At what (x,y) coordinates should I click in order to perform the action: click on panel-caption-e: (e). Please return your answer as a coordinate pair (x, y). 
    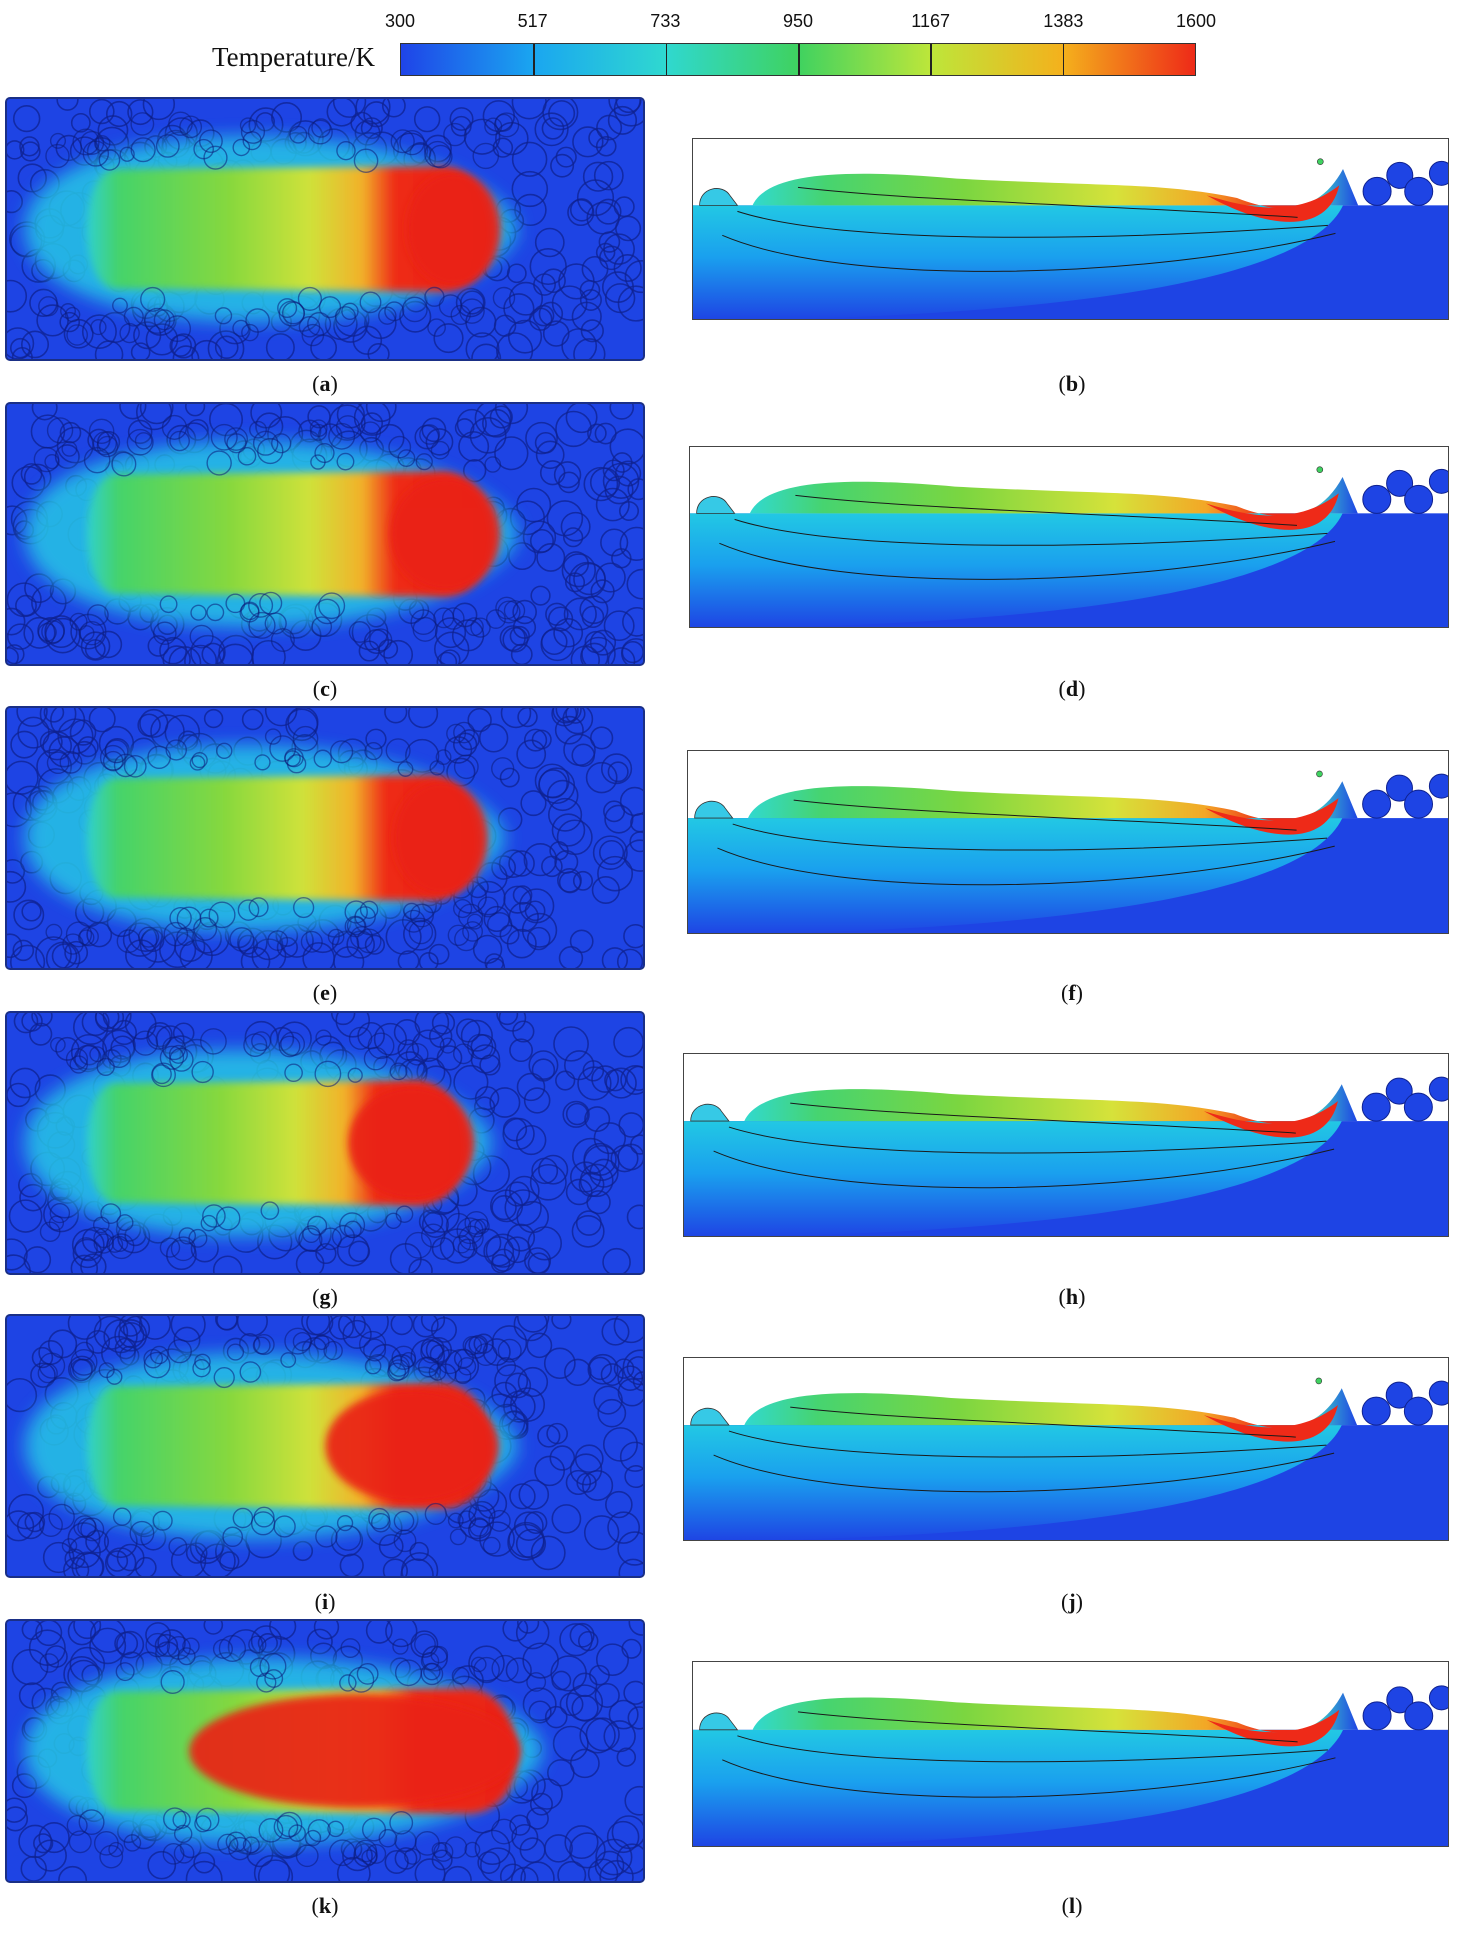
    Looking at the image, I should click on (325, 992).